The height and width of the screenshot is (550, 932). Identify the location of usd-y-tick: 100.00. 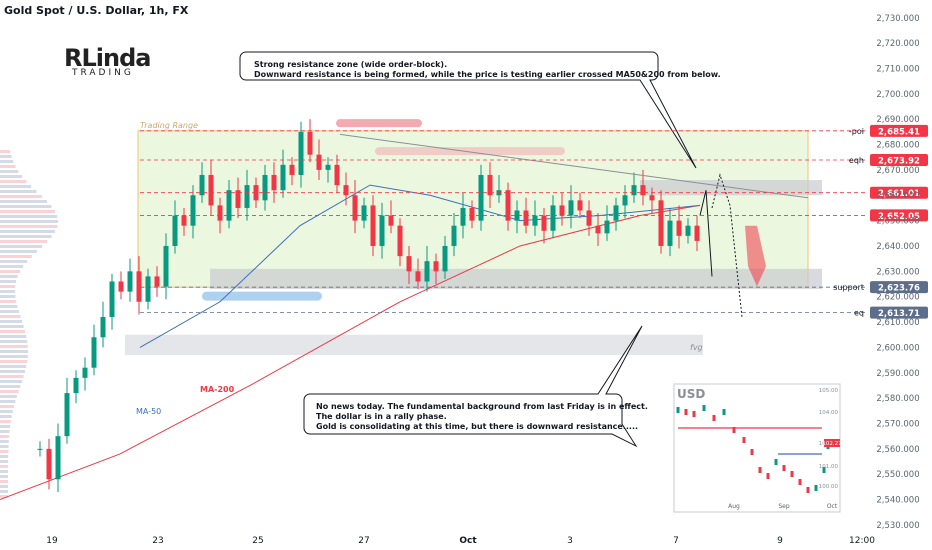
(829, 487).